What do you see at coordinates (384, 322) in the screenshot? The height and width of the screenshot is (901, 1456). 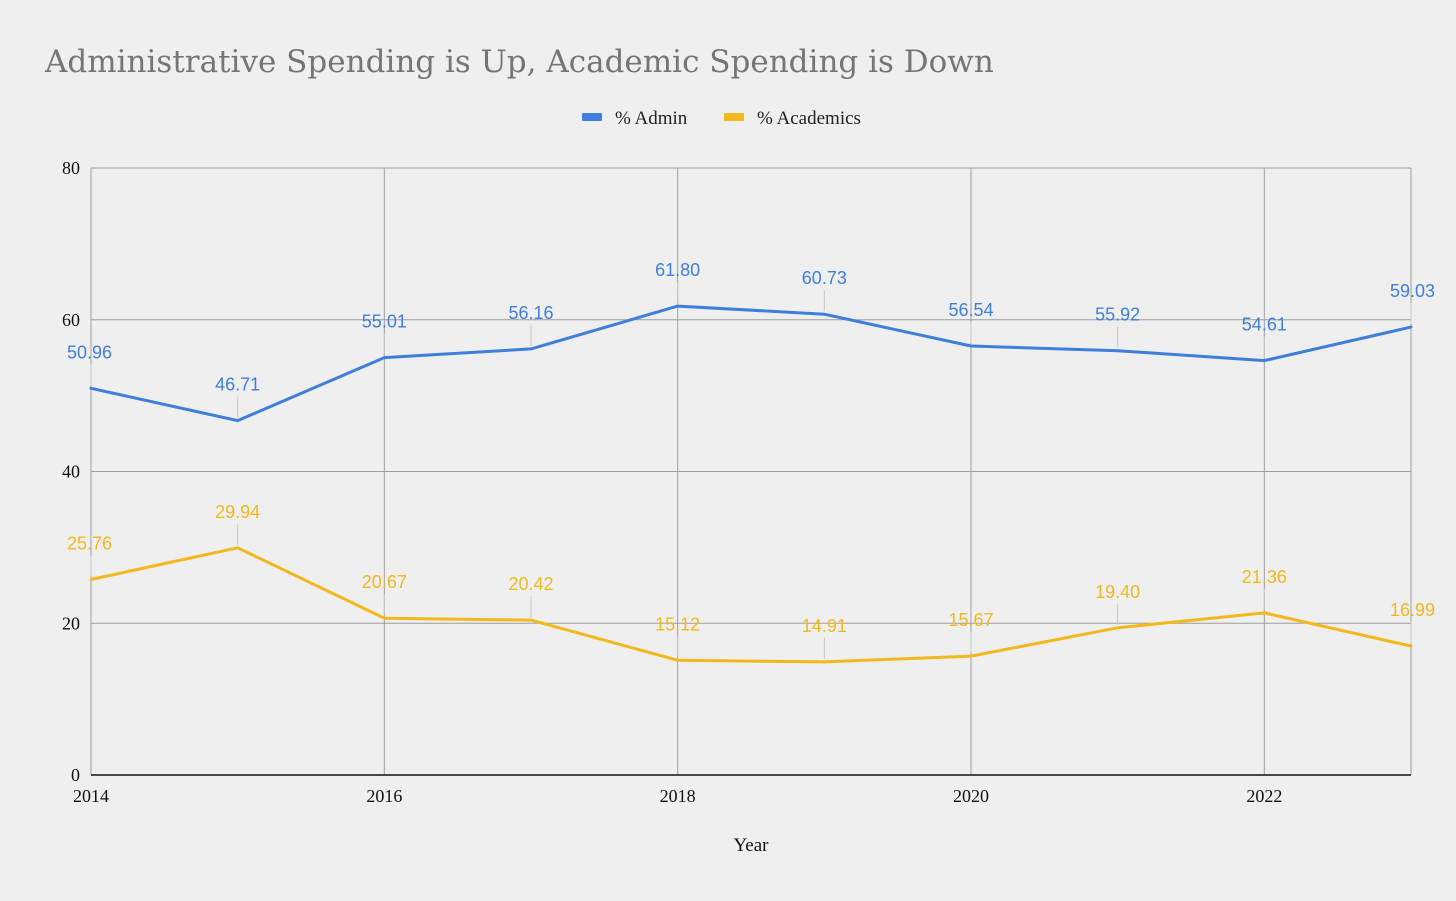 I see `data-label-admin: 55.01` at bounding box center [384, 322].